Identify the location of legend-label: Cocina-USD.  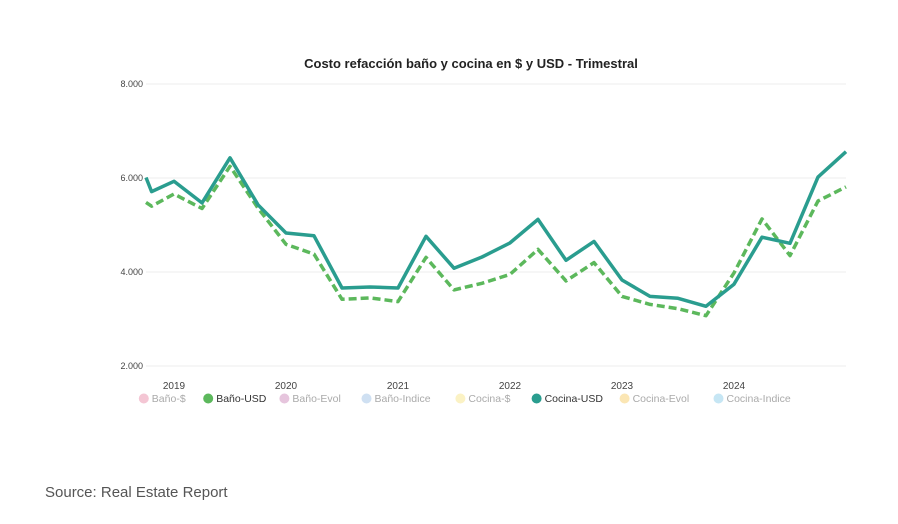
(574, 399).